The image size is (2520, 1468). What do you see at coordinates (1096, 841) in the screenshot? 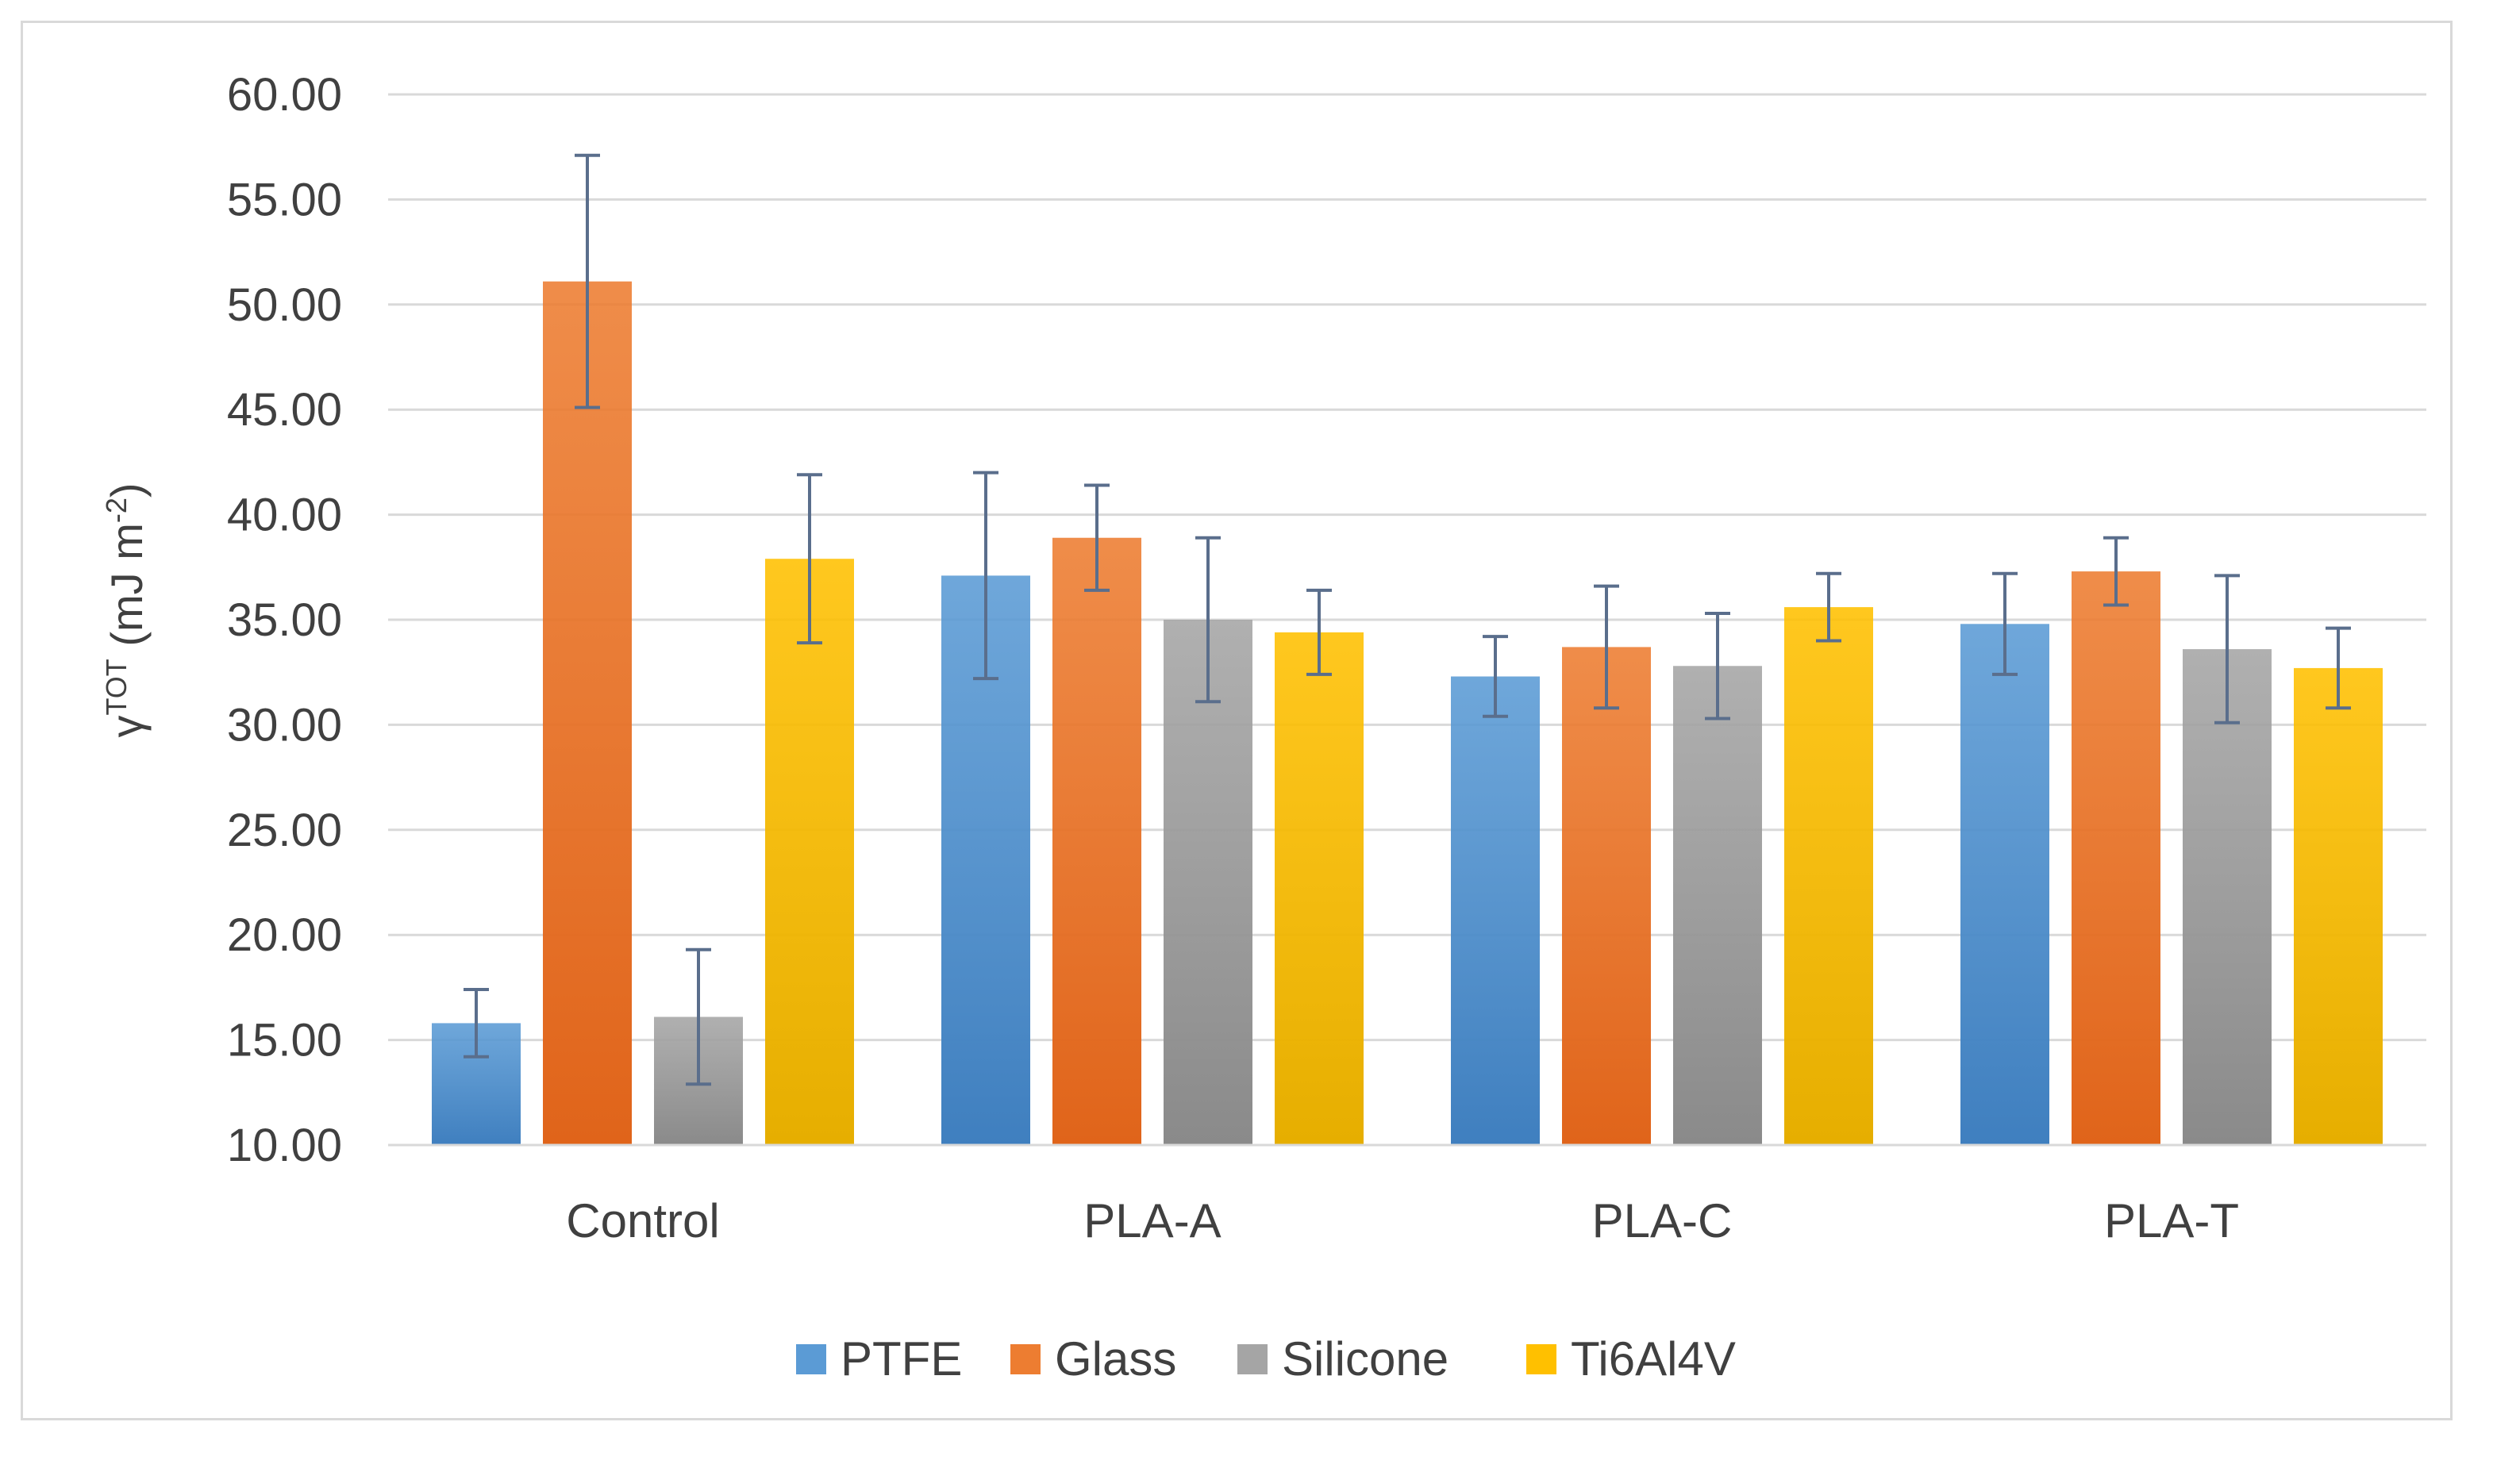
I see `bar-glass-pla-a` at bounding box center [1096, 841].